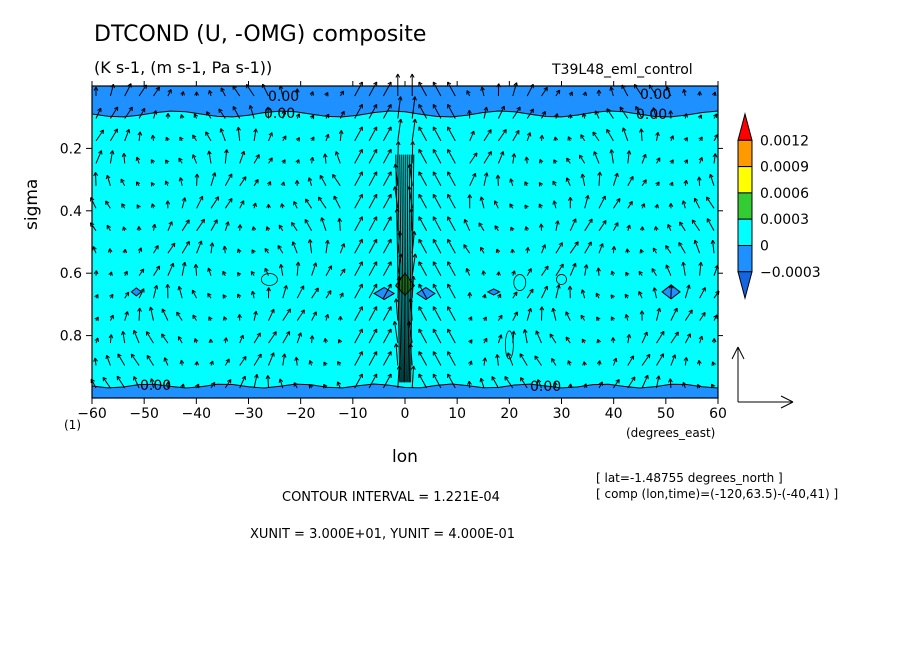 The image size is (904, 654). I want to click on latitude-info: [ lat=-1.48755 degrees_north ], so click(689, 478).